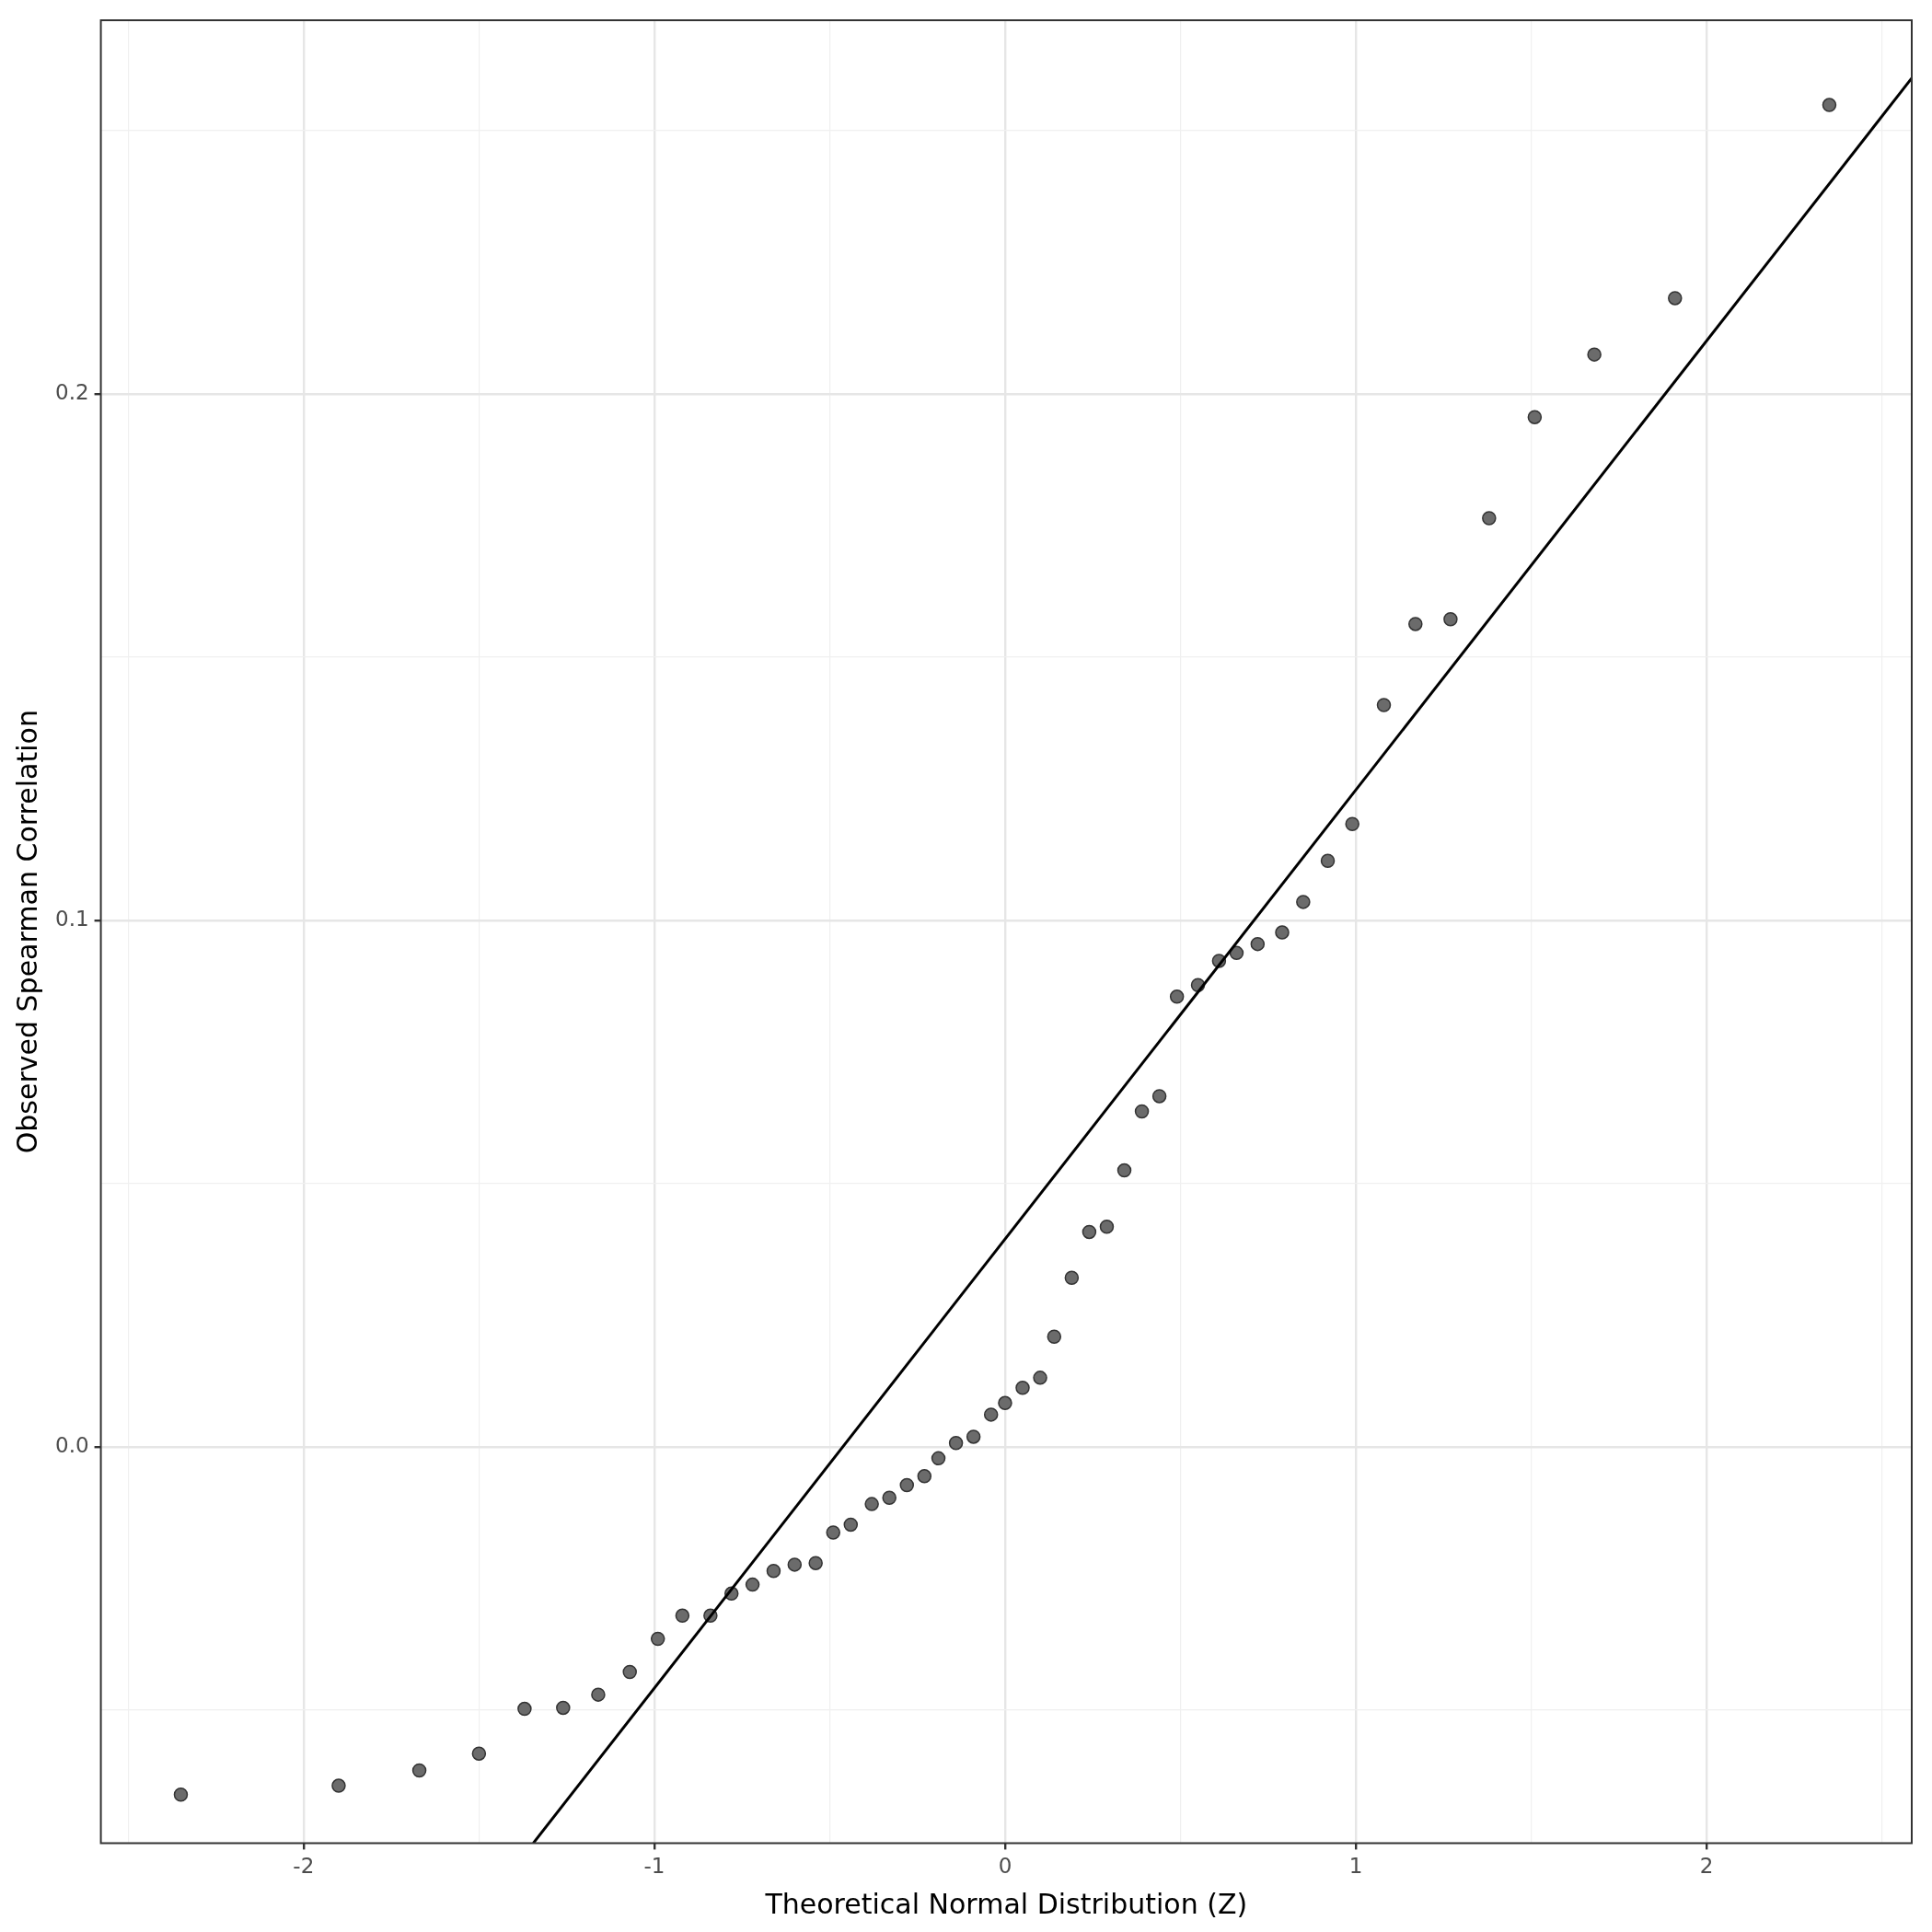 The height and width of the screenshot is (1932, 1932). What do you see at coordinates (72, 919) in the screenshot?
I see `y-tick-label: 0.1` at bounding box center [72, 919].